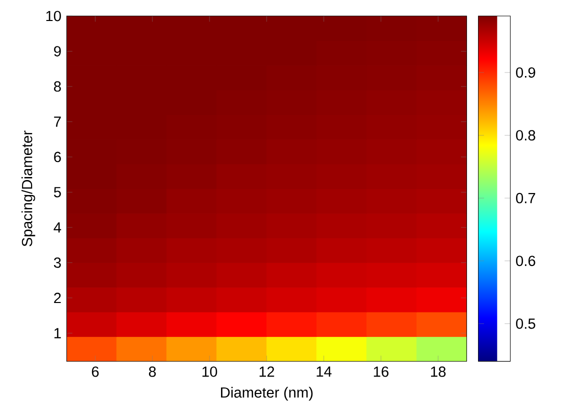  I want to click on color-bar-label: 0.5, so click(526, 323).